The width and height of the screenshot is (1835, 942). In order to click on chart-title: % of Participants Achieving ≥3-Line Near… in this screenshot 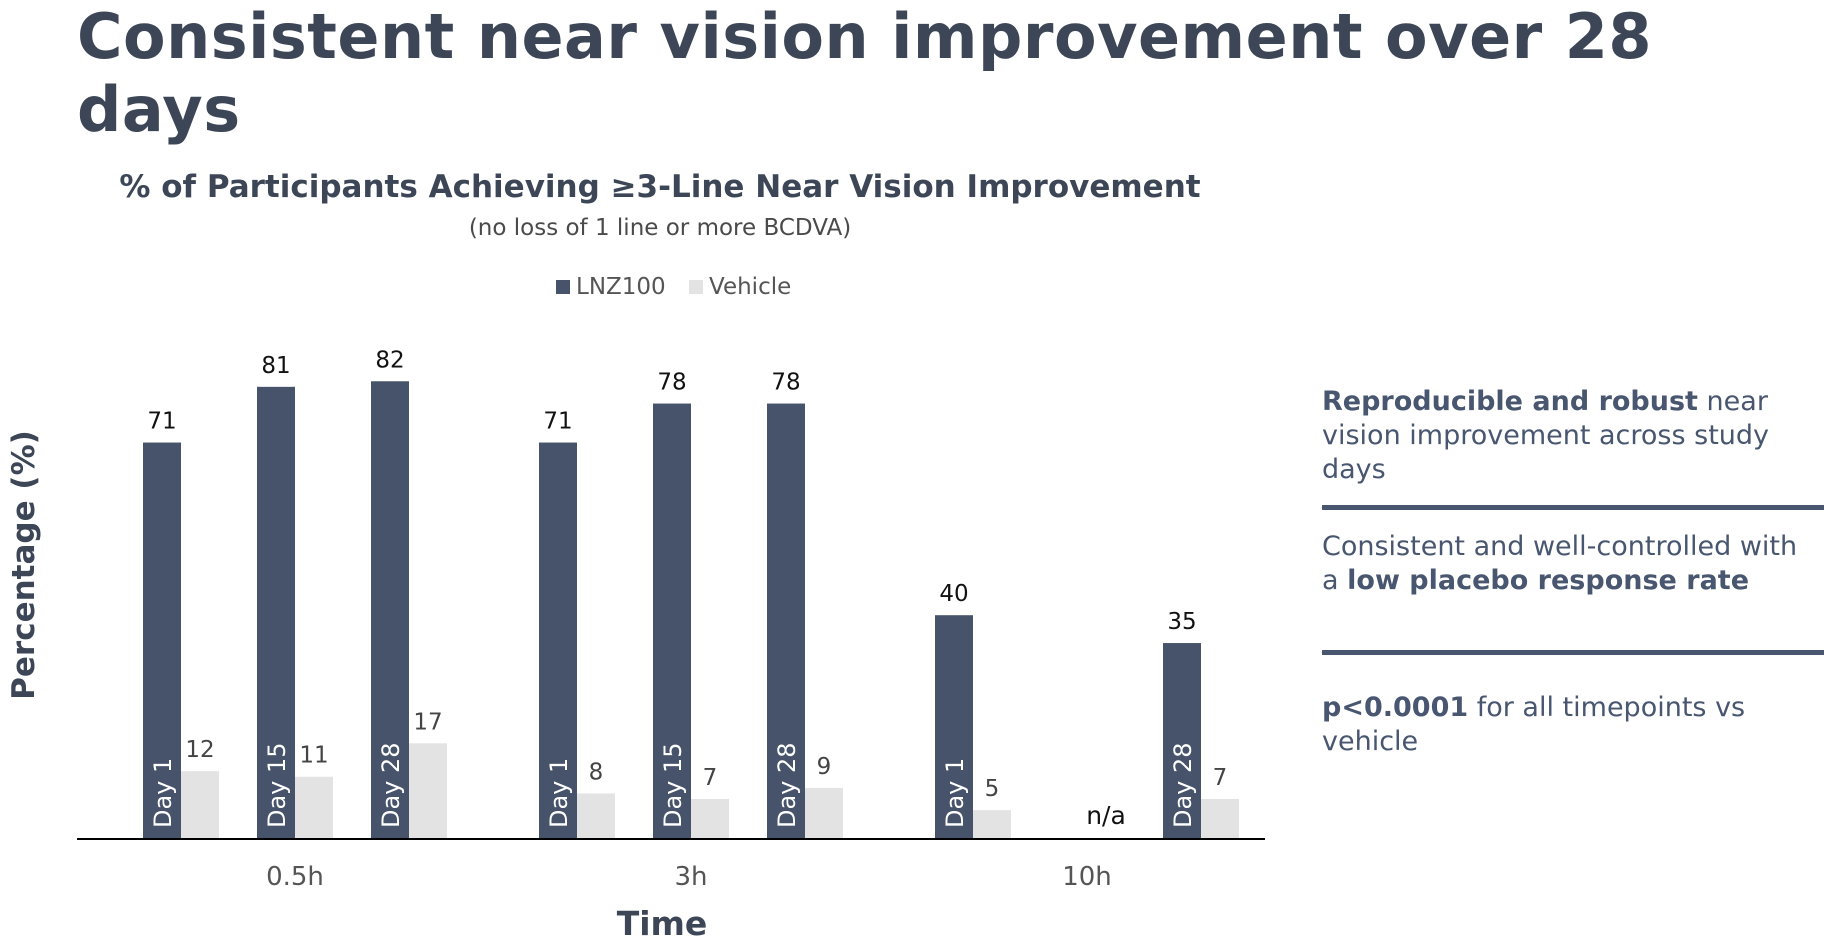, I will do `click(659, 187)`.